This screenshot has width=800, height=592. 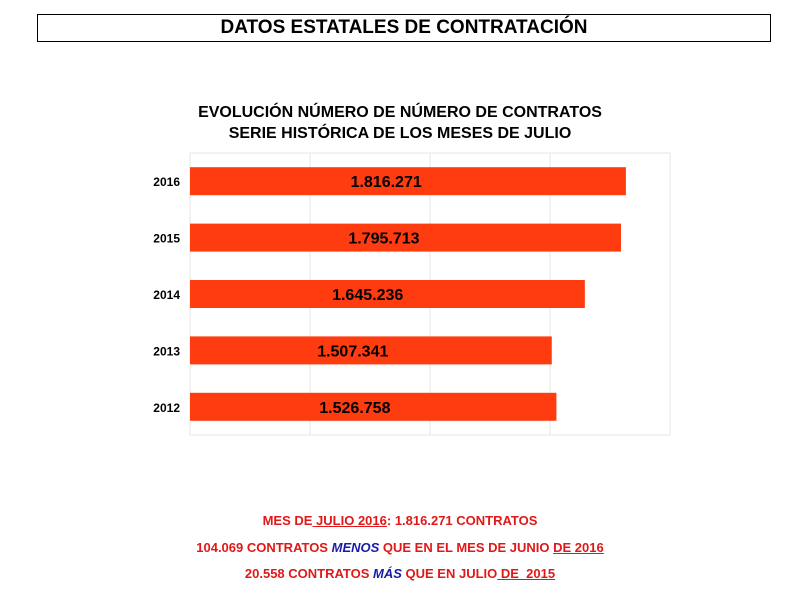 I want to click on summary-line-1-part-c: : 1.816.271 CONTRATOS, so click(x=462, y=520).